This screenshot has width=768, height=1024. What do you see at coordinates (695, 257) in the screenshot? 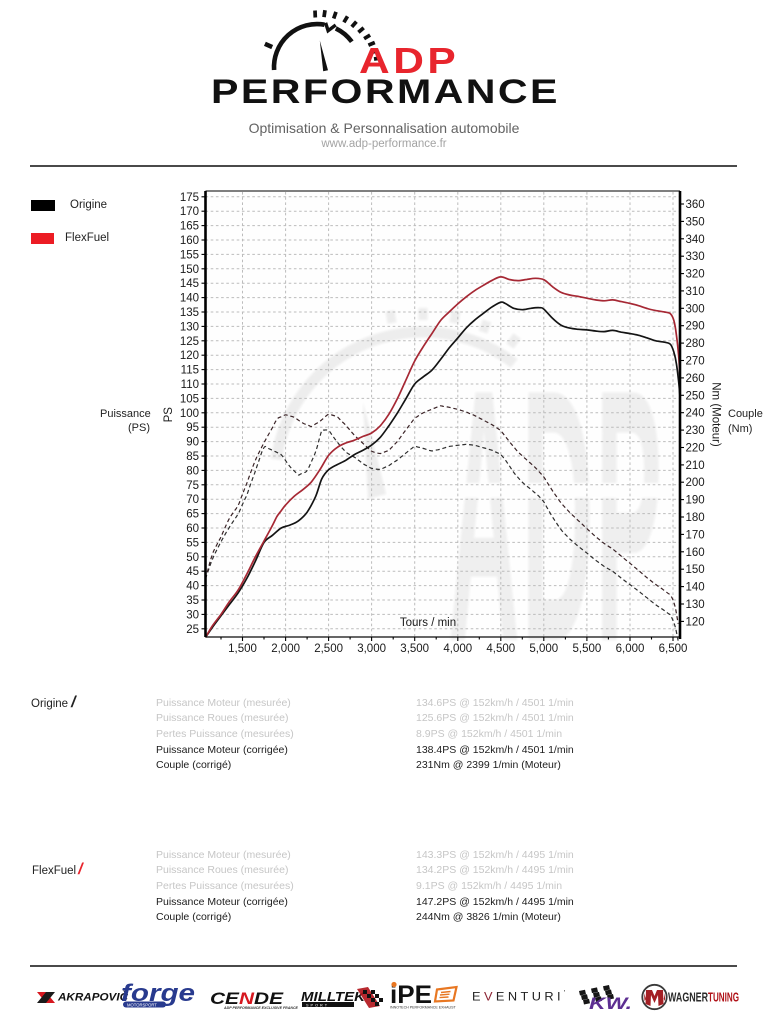
I see `svg-text: 330` at bounding box center [695, 257].